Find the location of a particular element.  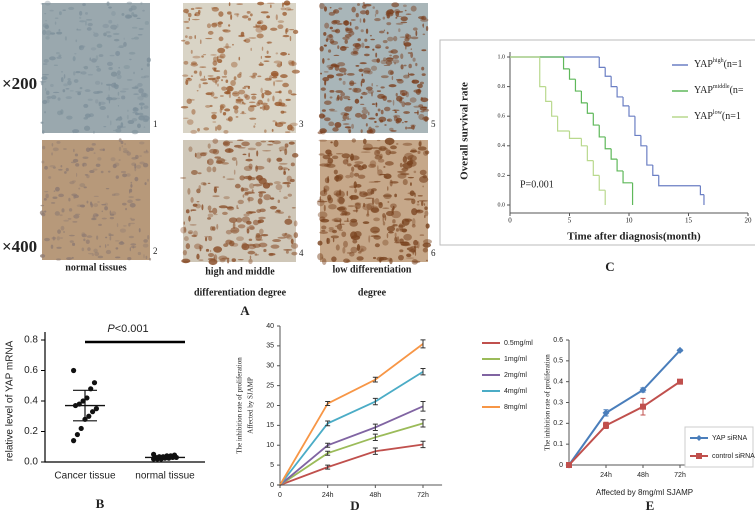

x-tick-label: 72h is located at coordinates (680, 475).